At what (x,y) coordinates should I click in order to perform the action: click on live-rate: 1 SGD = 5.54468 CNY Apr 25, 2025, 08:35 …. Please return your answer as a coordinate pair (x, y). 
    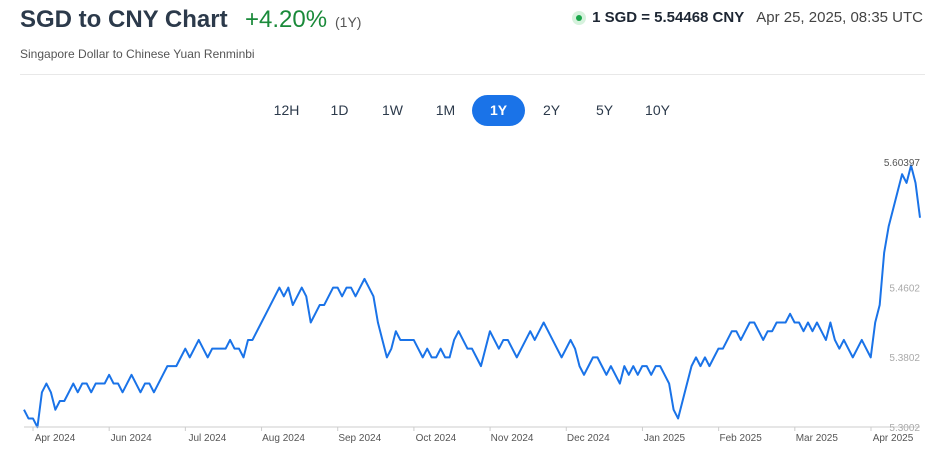
    Looking at the image, I should click on (747, 17).